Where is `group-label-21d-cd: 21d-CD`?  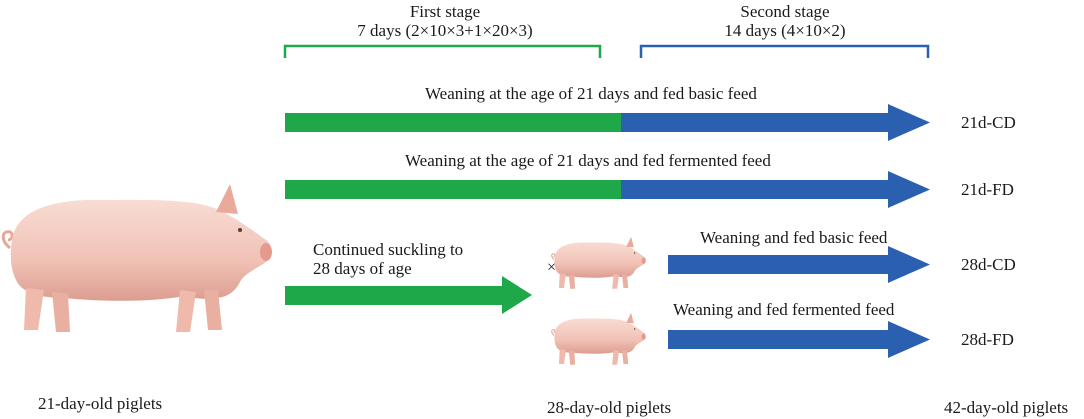 group-label-21d-cd: 21d-CD is located at coordinates (988, 122).